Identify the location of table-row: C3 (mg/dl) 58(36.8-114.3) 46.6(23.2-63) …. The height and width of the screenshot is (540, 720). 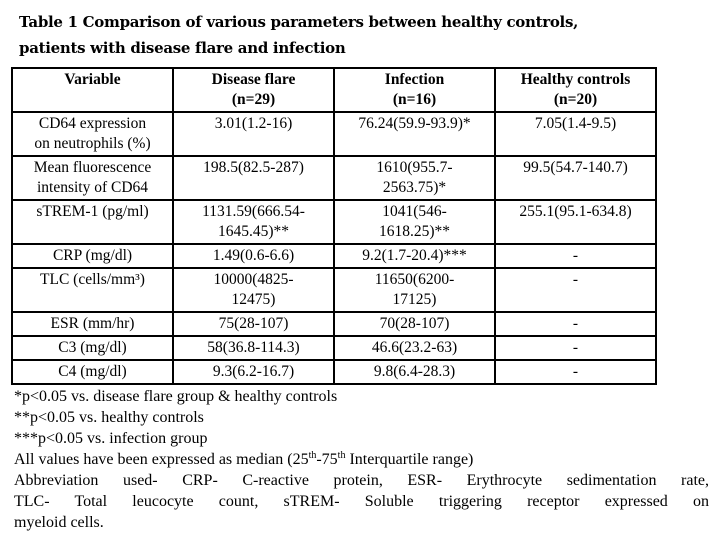
(334, 348).